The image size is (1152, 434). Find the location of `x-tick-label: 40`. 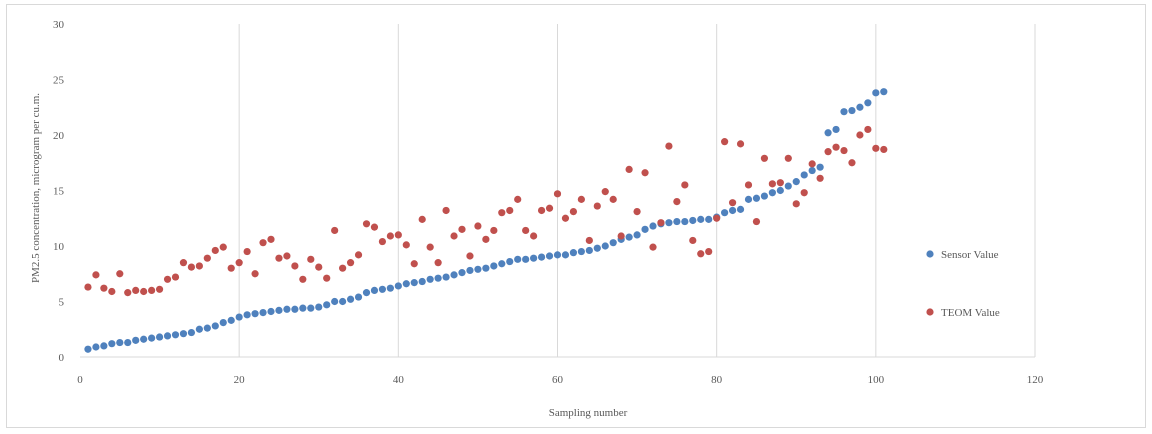

x-tick-label: 40 is located at coordinates (399, 380).